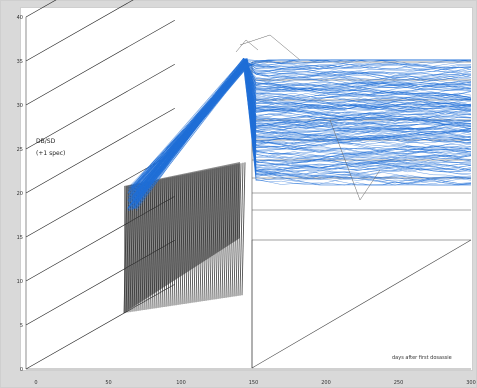 The height and width of the screenshot is (388, 477). What do you see at coordinates (20, 150) in the screenshot?
I see `y-tick-label: 25` at bounding box center [20, 150].